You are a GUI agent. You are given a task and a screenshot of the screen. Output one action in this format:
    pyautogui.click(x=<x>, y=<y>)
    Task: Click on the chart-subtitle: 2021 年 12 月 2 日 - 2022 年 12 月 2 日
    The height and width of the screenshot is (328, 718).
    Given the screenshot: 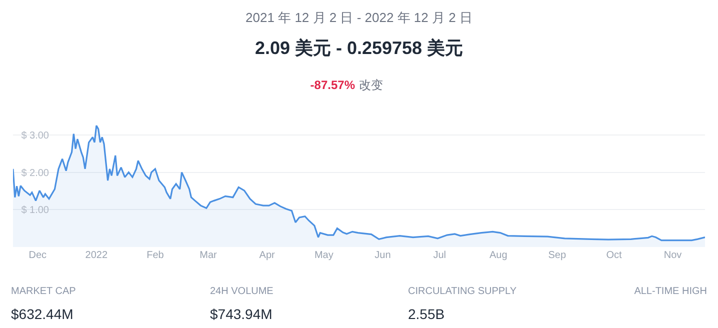 What is the action you would take?
    pyautogui.click(x=359, y=17)
    